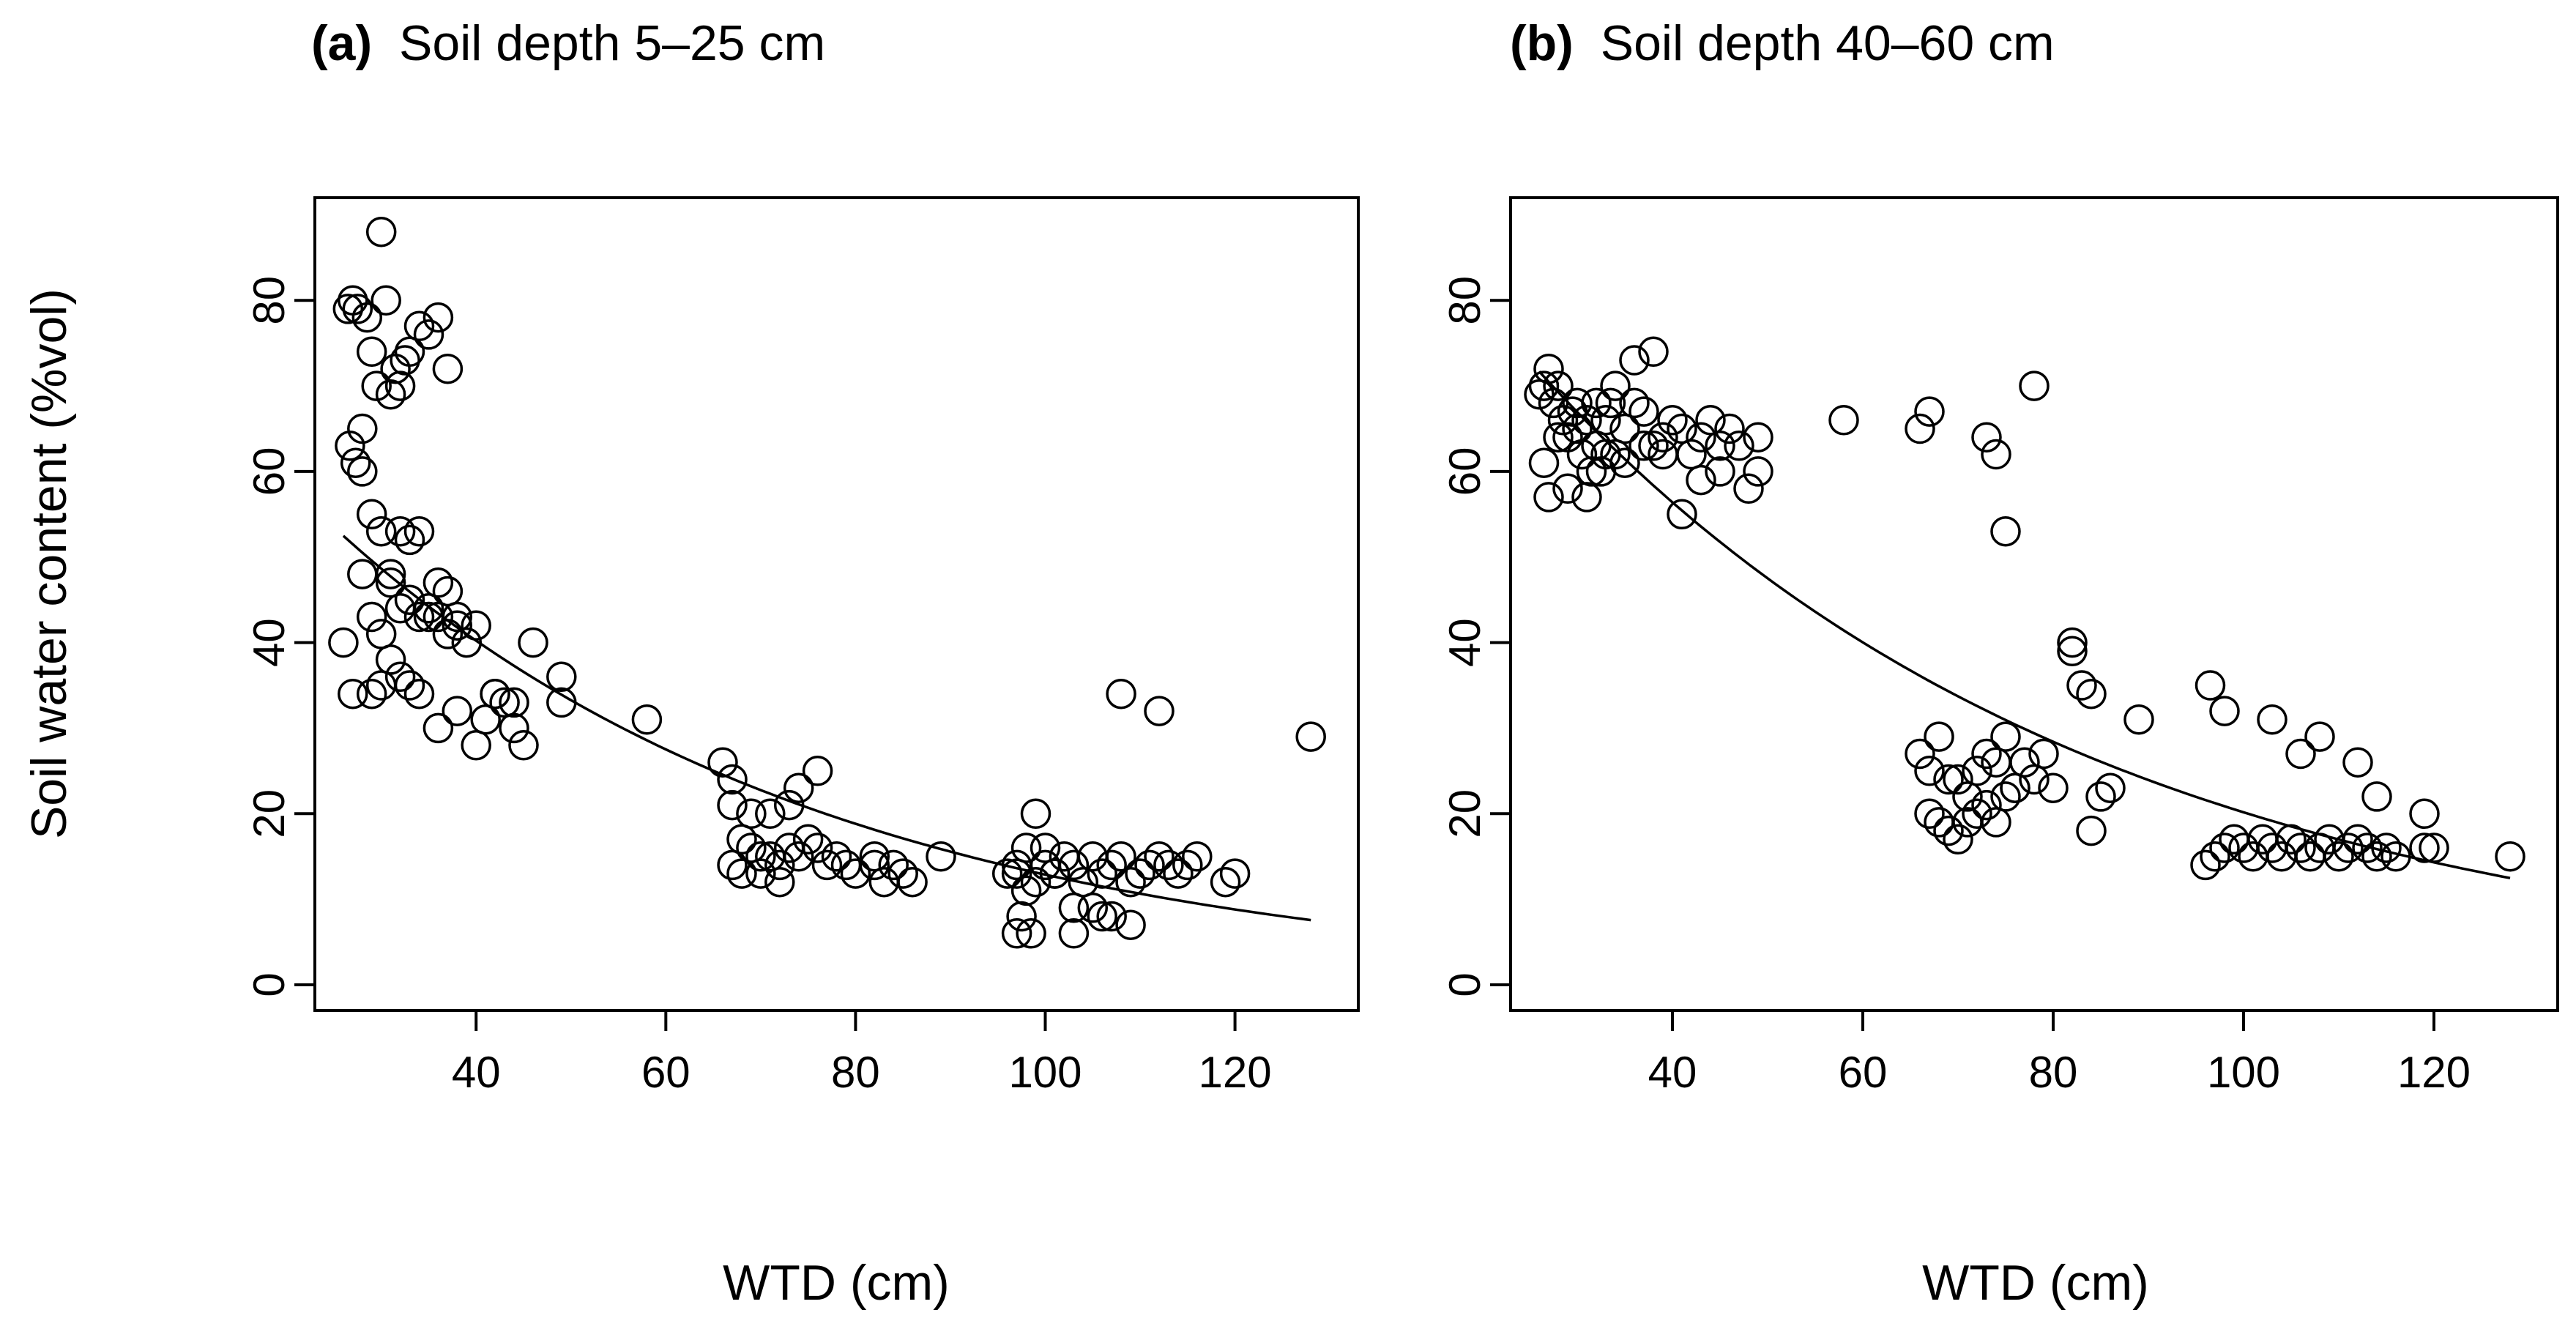 The width and height of the screenshot is (2576, 1337). I want to click on panel-a-x-axis-label: WTD (cm), so click(836, 1283).